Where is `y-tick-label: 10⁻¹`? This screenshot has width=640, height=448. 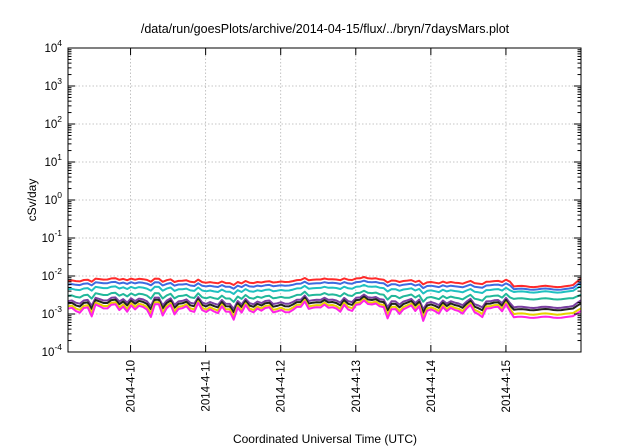 y-tick-label: 10⁻¹ is located at coordinates (52, 236).